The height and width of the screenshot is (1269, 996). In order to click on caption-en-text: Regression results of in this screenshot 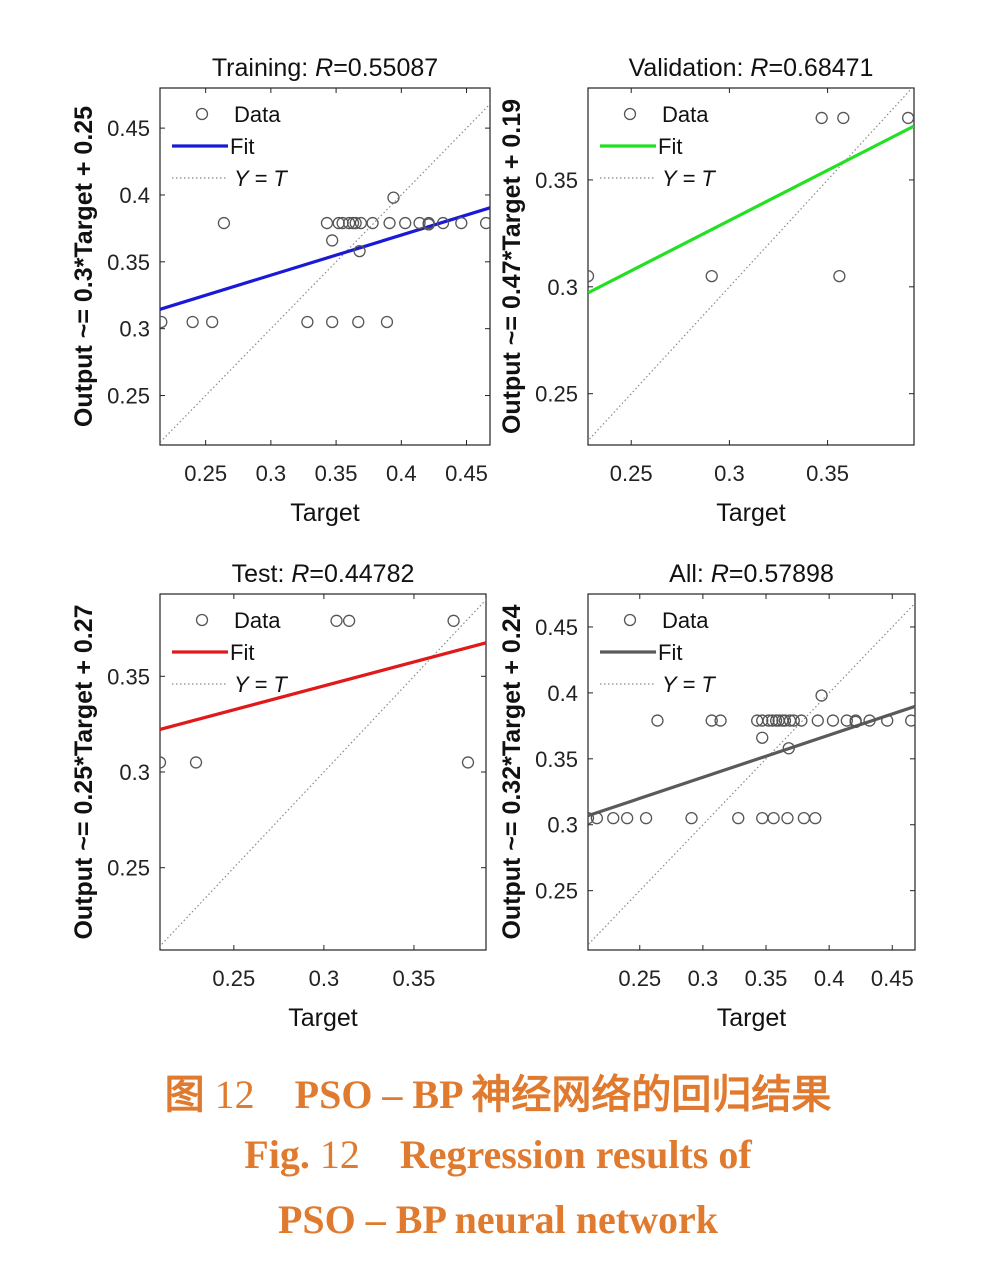, I will do `click(555, 1154)`.